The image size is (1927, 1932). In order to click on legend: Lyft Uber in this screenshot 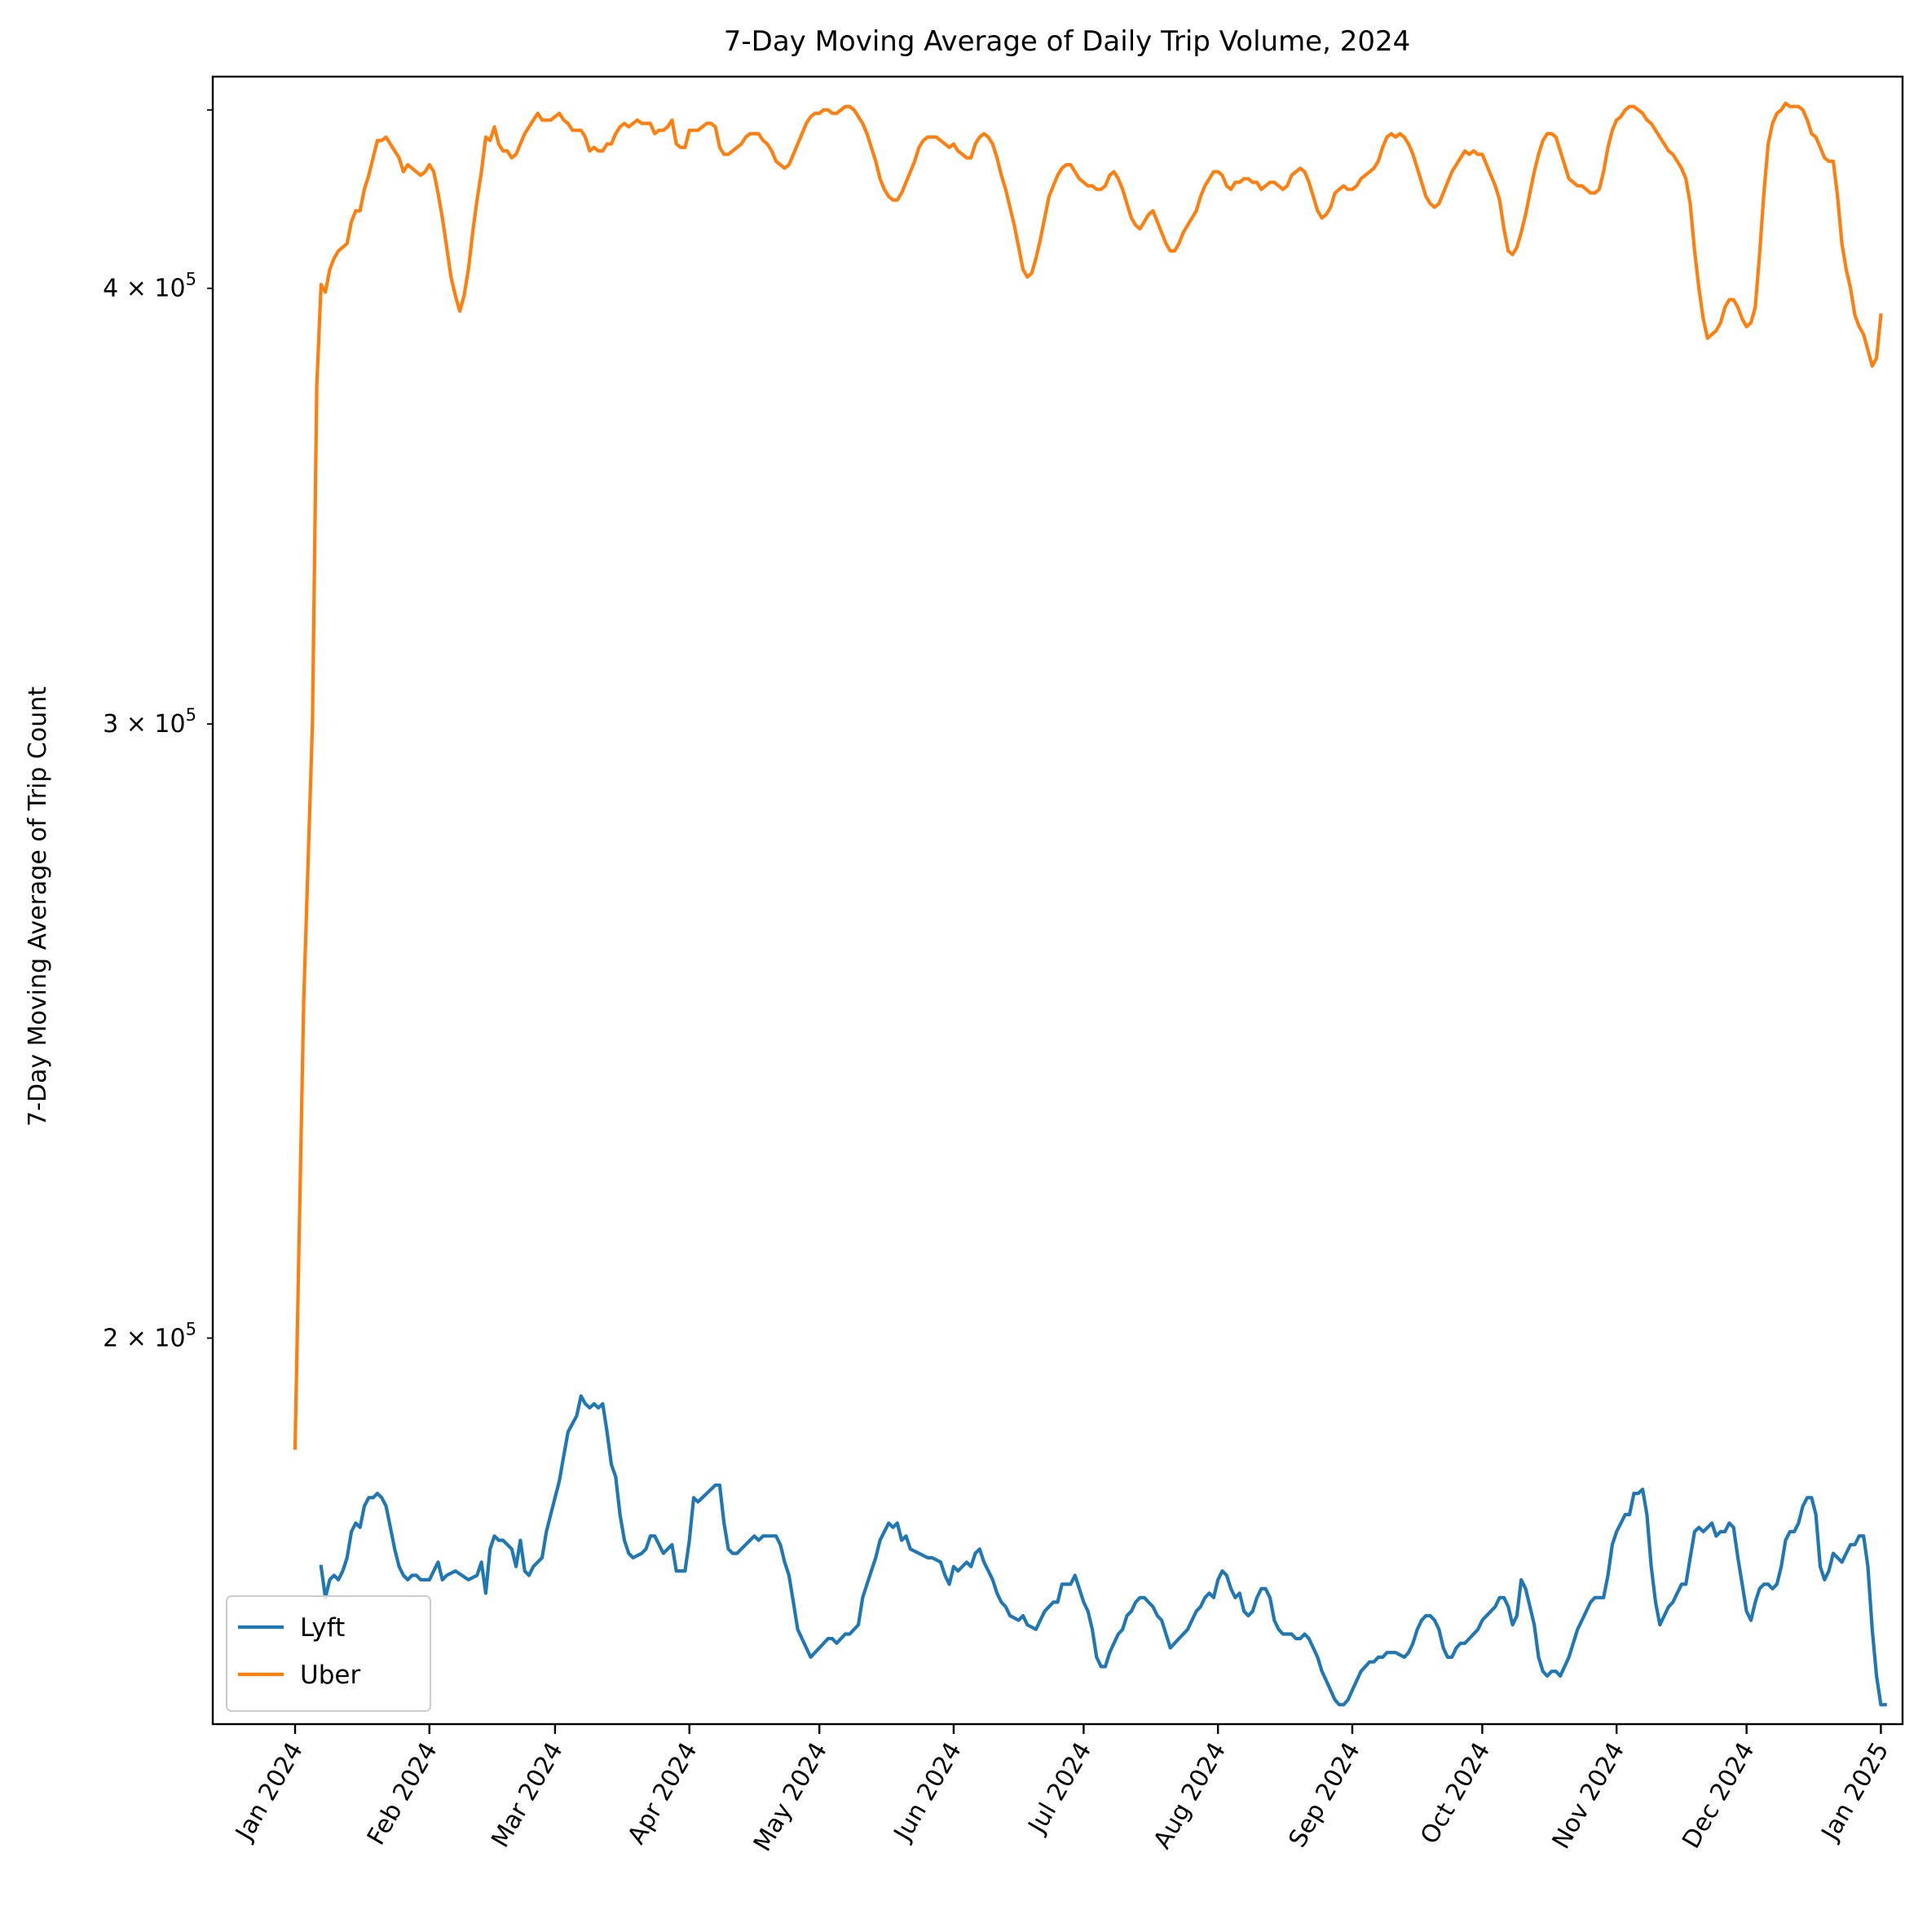, I will do `click(328, 1653)`.